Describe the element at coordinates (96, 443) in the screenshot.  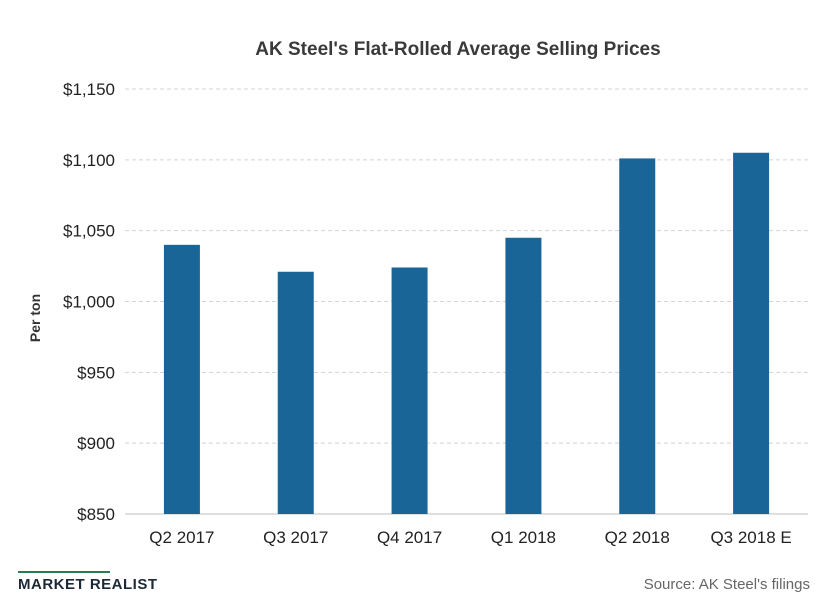
I see `y-tick-label: $900` at that location.